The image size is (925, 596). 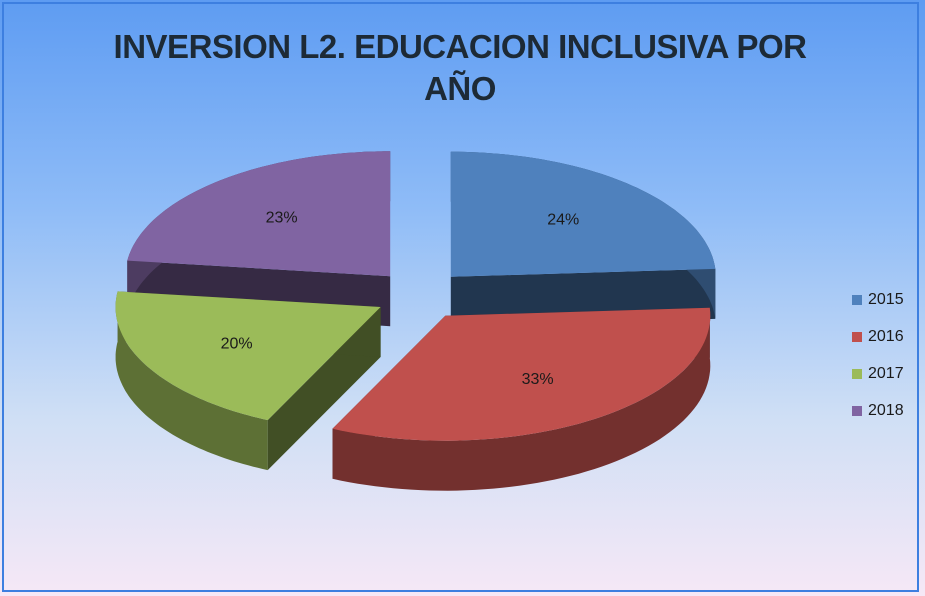 I want to click on data-label: 24%, so click(x=563, y=219).